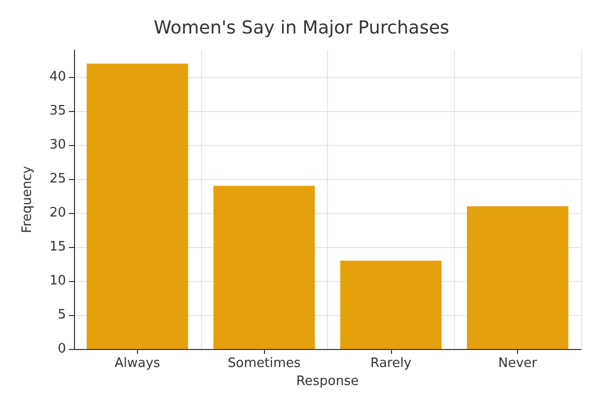  I want to click on y-axis-title: Frequency, so click(27, 200).